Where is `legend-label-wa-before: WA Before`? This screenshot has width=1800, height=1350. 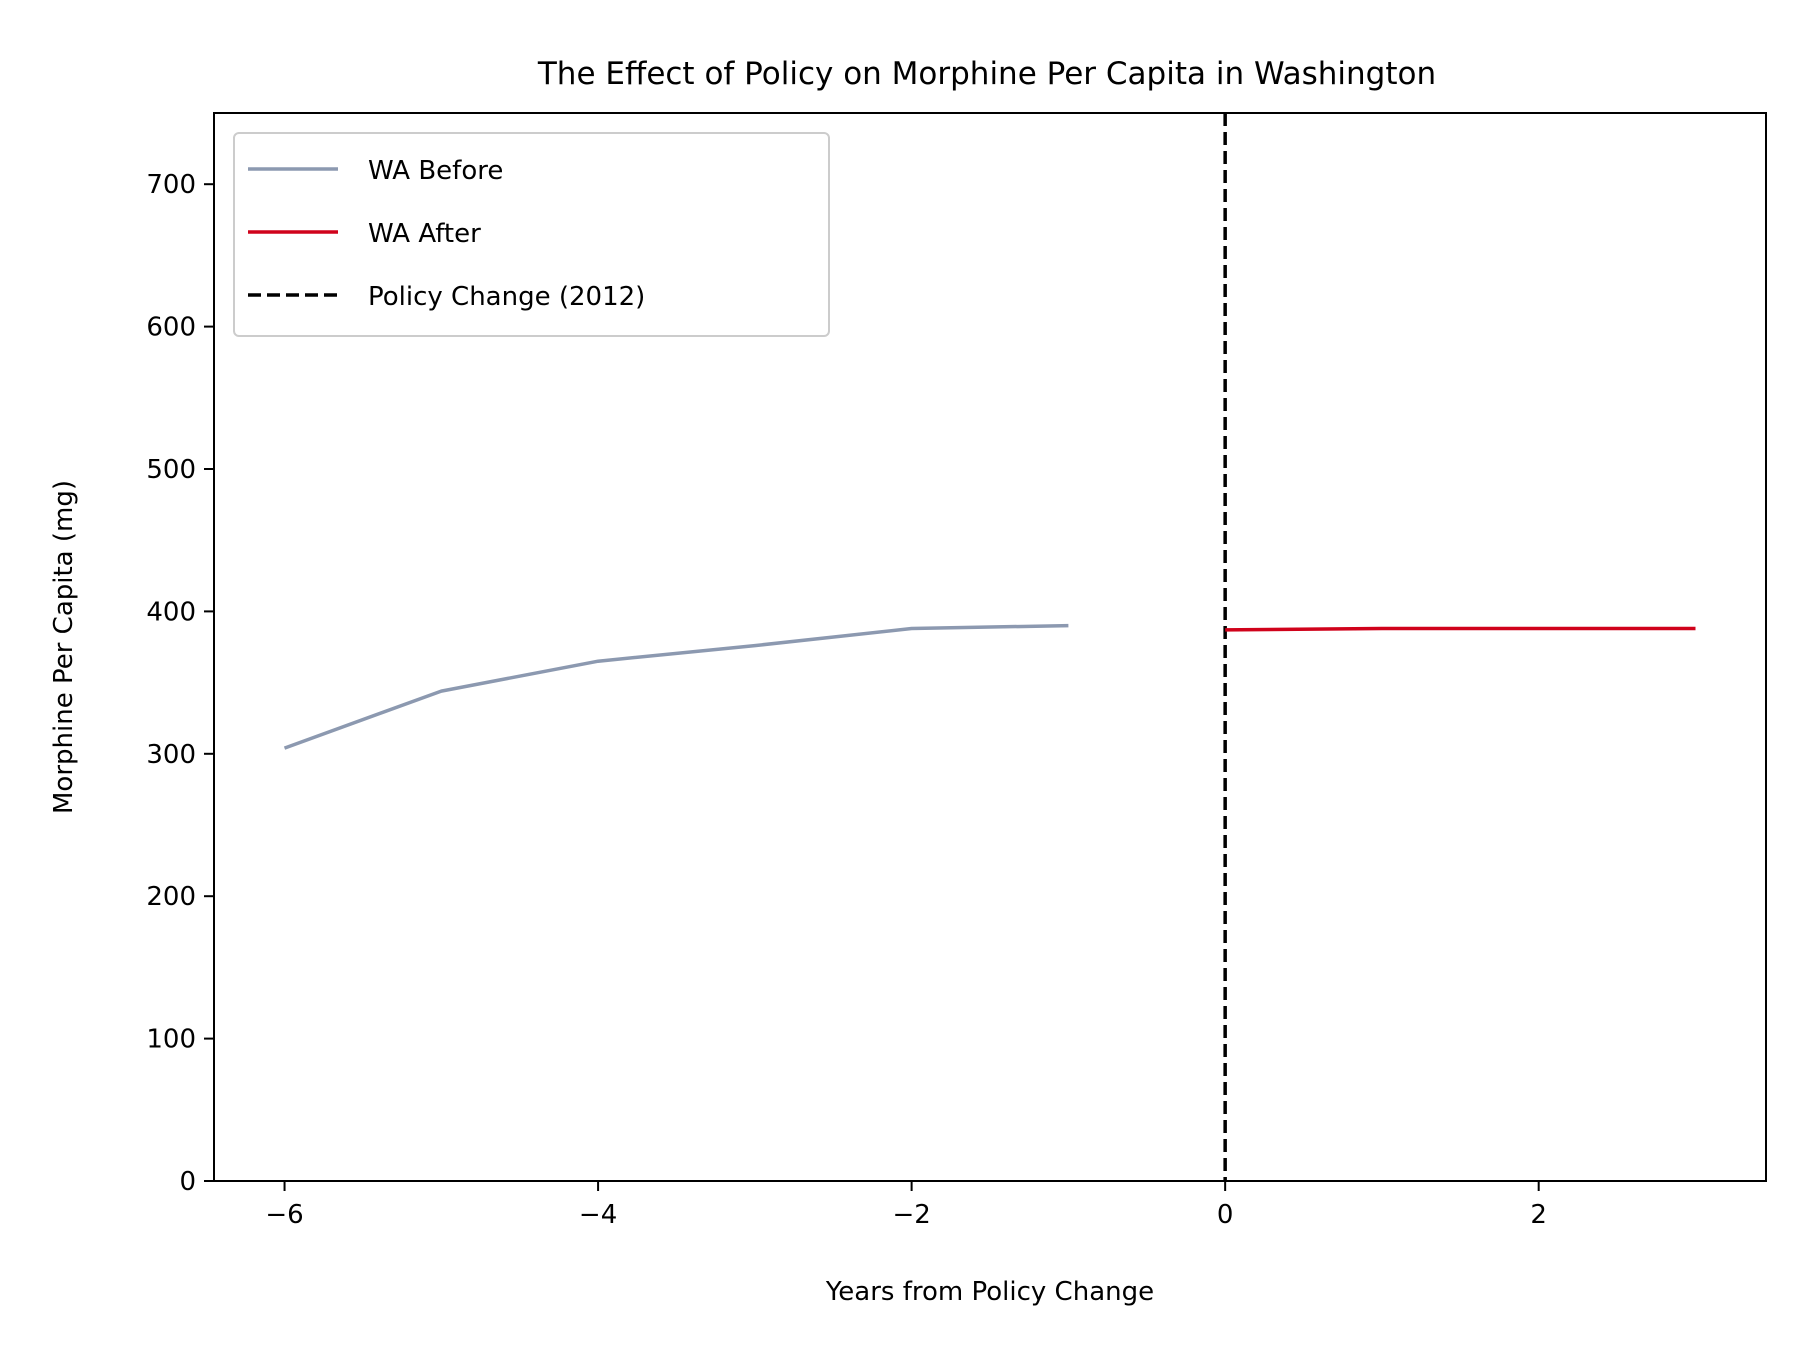 legend-label-wa-before: WA Before is located at coordinates (435, 171).